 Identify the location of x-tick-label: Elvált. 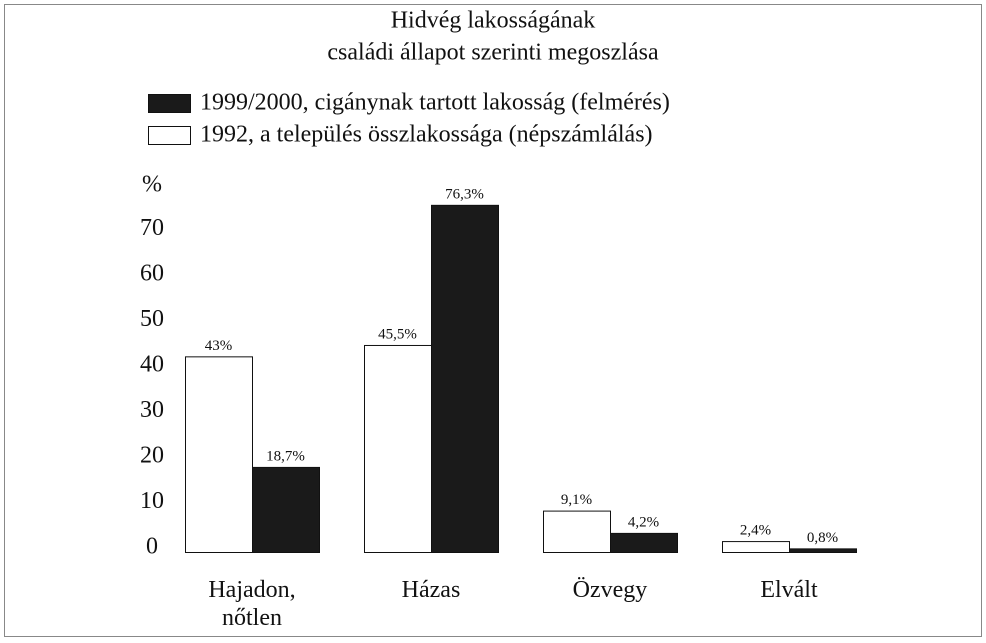
(789, 590).